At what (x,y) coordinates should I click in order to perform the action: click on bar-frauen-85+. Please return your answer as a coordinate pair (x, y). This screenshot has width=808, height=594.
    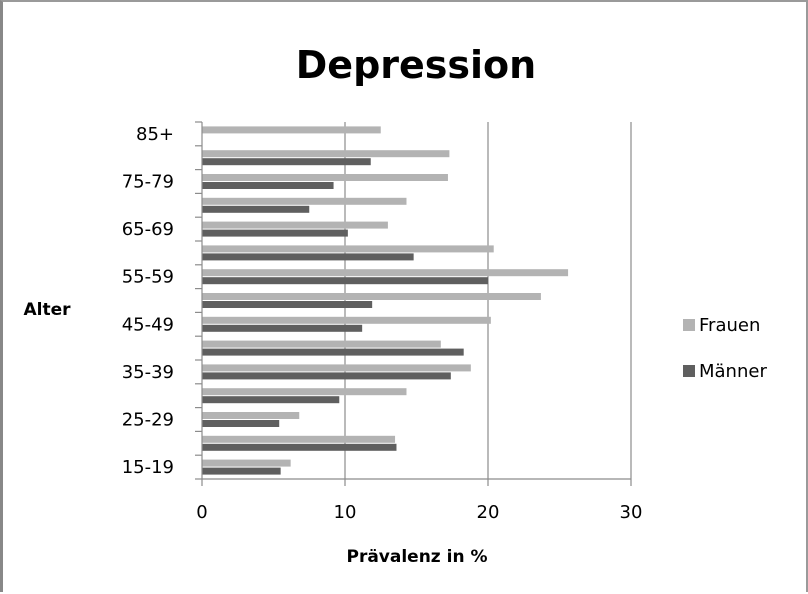
    Looking at the image, I should click on (291, 130).